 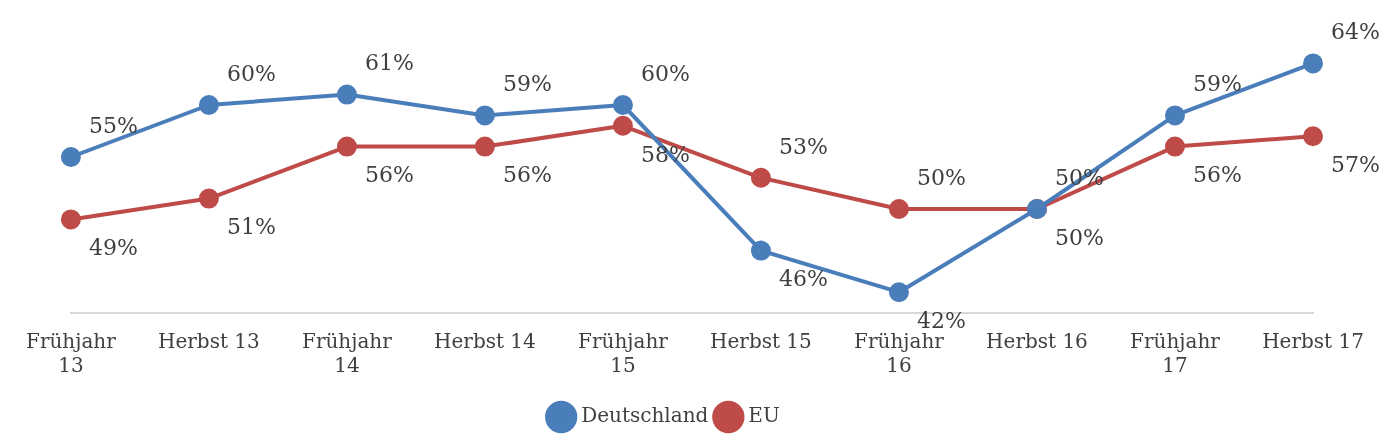 I want to click on x-tick-label: Herbst 14, so click(x=485, y=341).